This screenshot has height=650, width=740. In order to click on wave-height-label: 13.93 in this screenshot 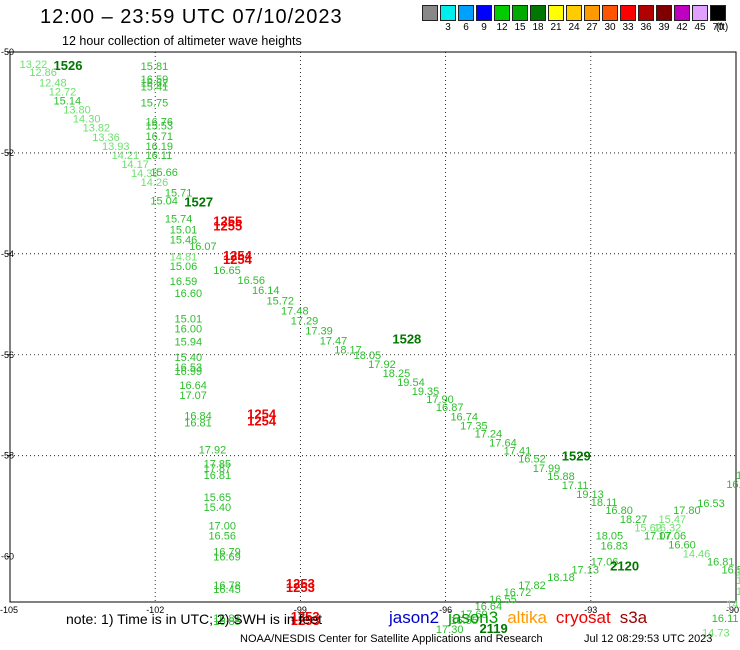, I will do `click(116, 147)`.